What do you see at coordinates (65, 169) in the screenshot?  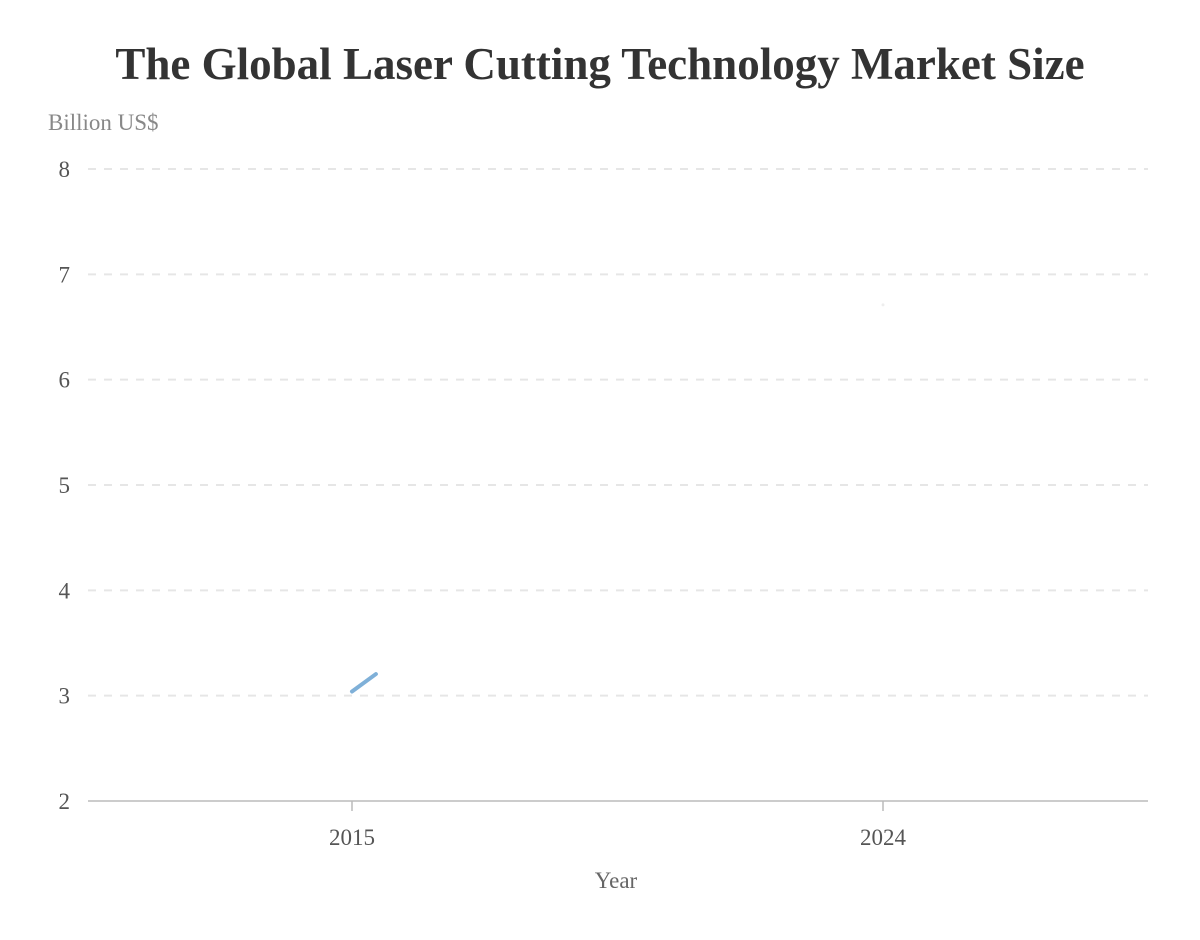 I see `y-tick-label: 8` at bounding box center [65, 169].